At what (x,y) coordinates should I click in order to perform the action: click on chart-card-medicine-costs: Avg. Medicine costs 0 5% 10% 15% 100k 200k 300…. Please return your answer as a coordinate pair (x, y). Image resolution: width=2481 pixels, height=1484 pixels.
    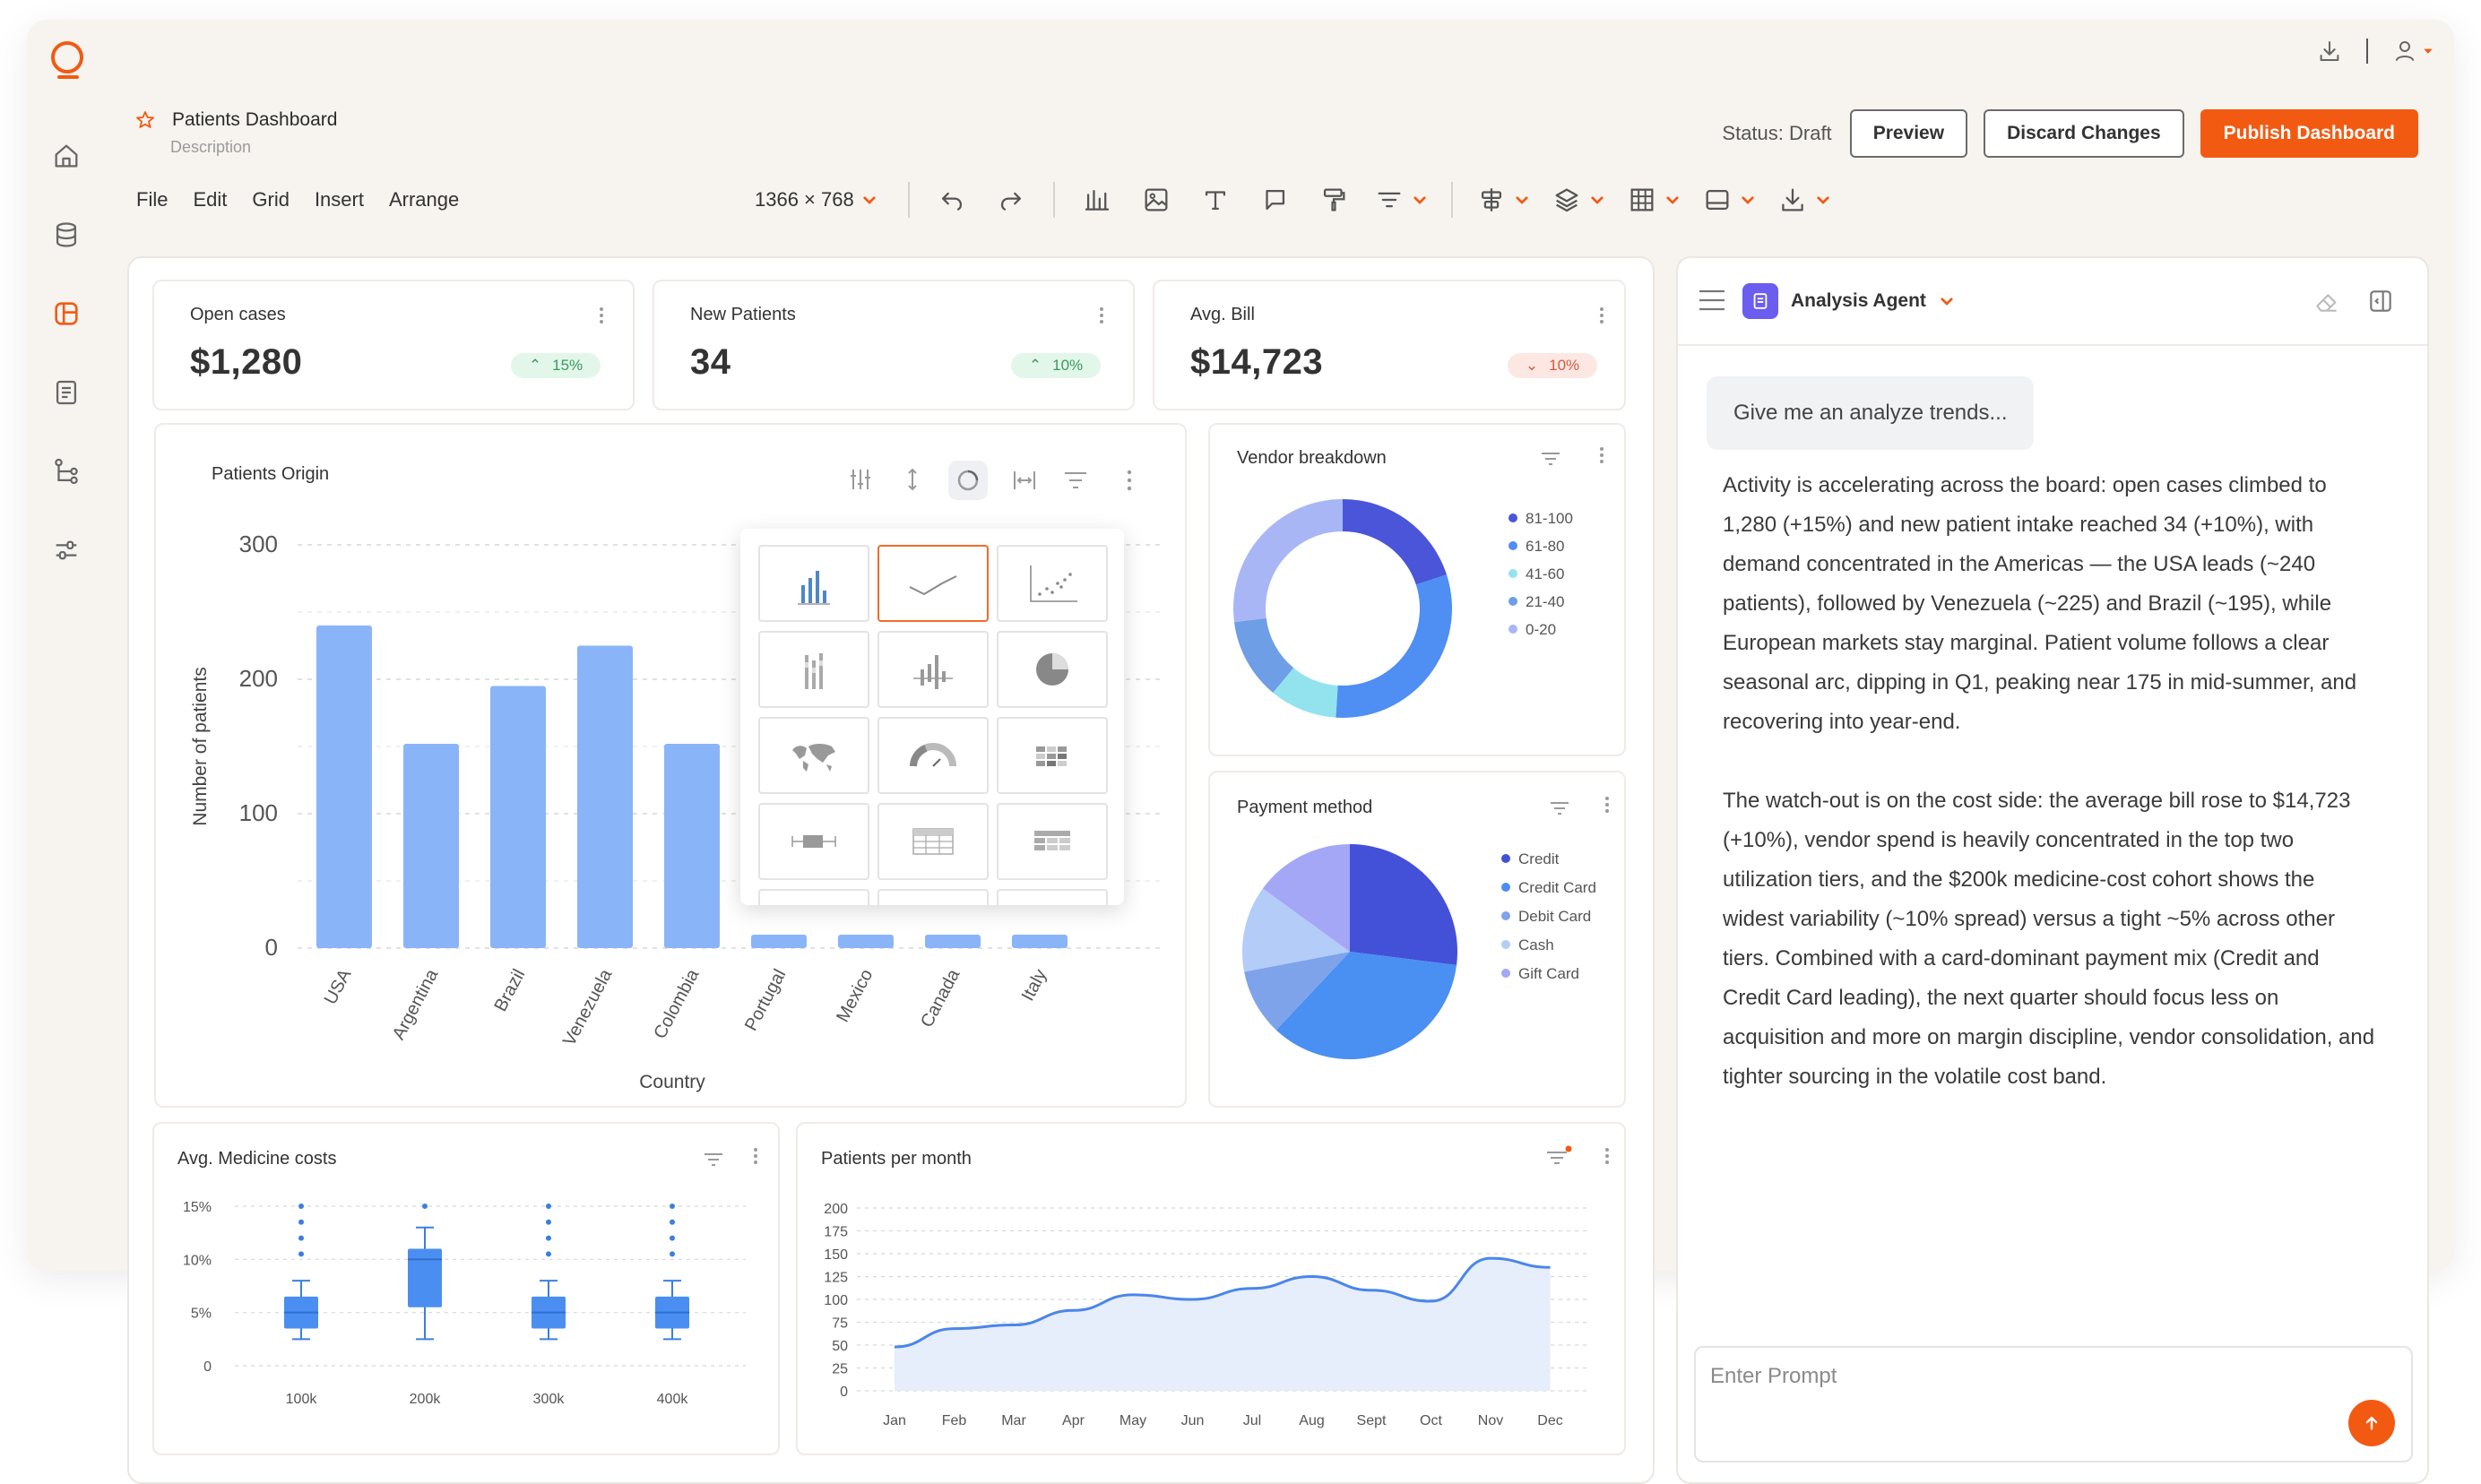
    Looking at the image, I should click on (466, 1288).